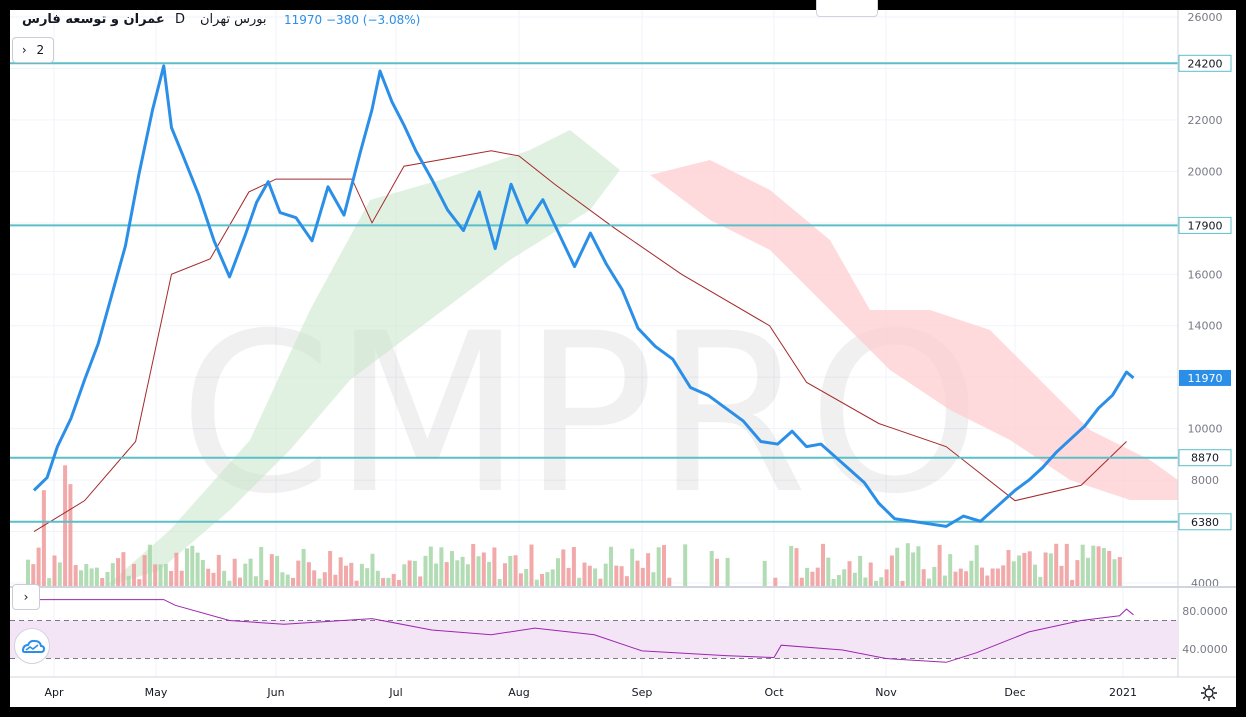 The height and width of the screenshot is (717, 1246). What do you see at coordinates (623, 624) in the screenshot?
I see `rsi-pane: 40.0000 80.0000` at bounding box center [623, 624].